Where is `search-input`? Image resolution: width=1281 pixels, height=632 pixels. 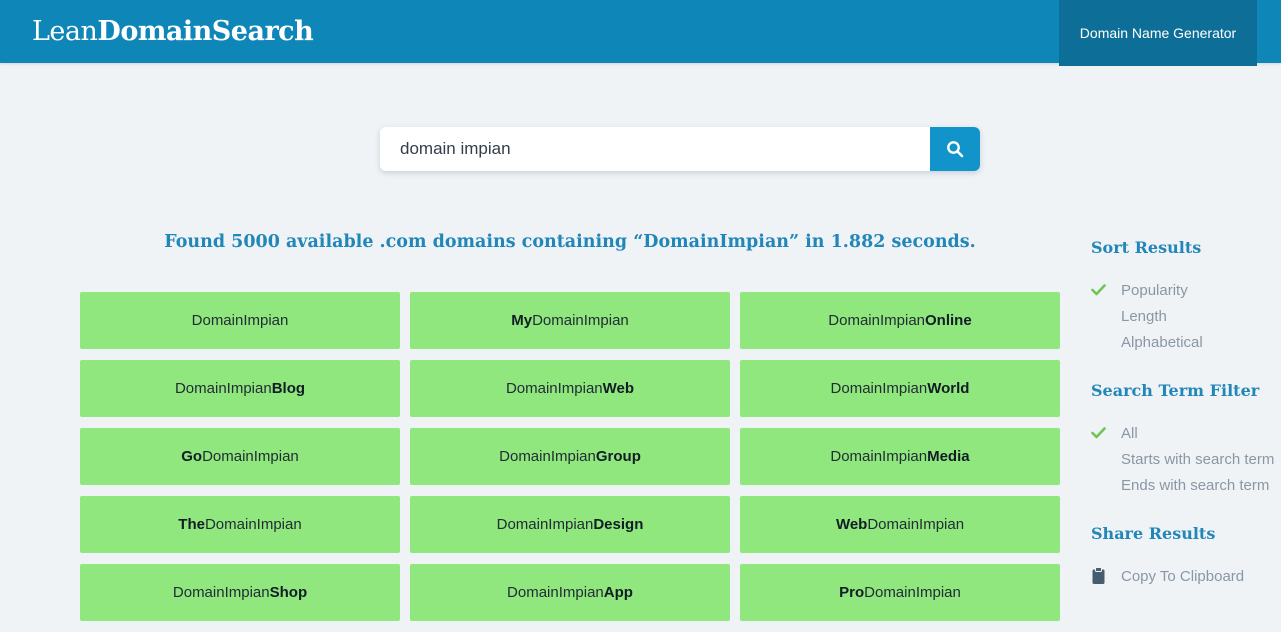
search-input is located at coordinates (655, 149).